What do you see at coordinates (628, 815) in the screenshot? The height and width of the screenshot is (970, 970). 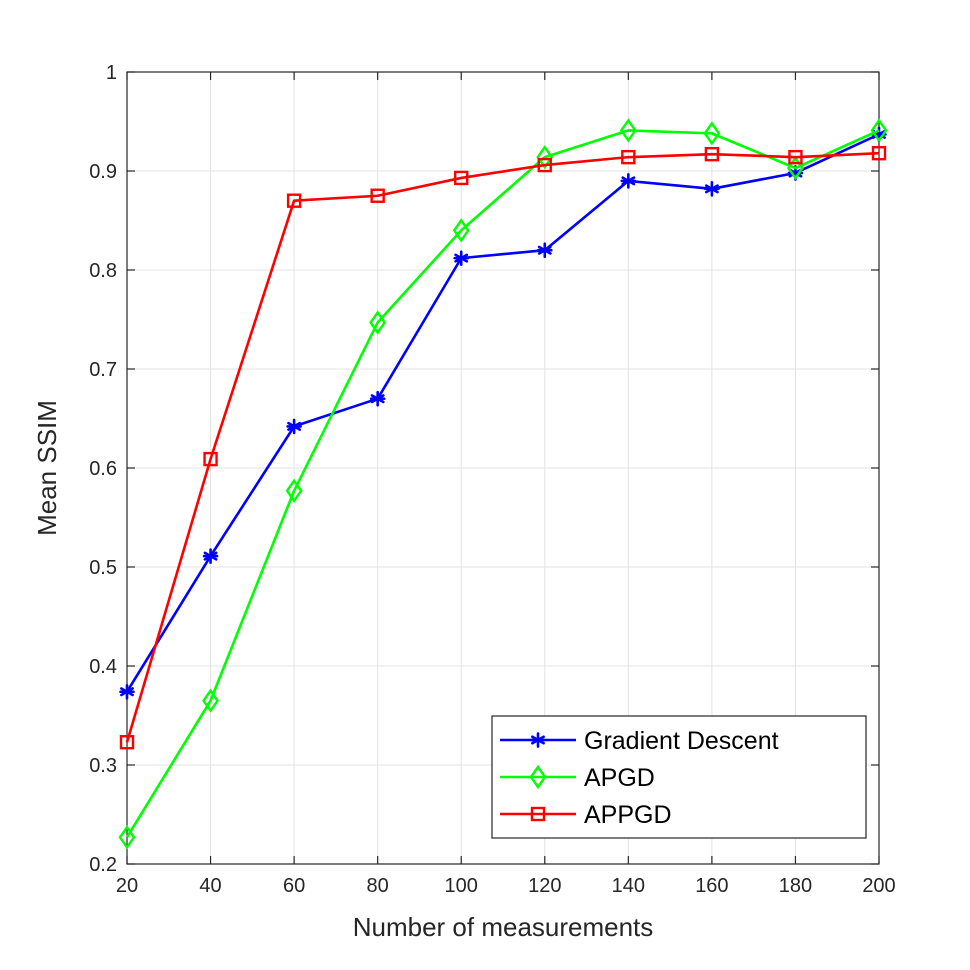 I see `legend-label: APPGD` at bounding box center [628, 815].